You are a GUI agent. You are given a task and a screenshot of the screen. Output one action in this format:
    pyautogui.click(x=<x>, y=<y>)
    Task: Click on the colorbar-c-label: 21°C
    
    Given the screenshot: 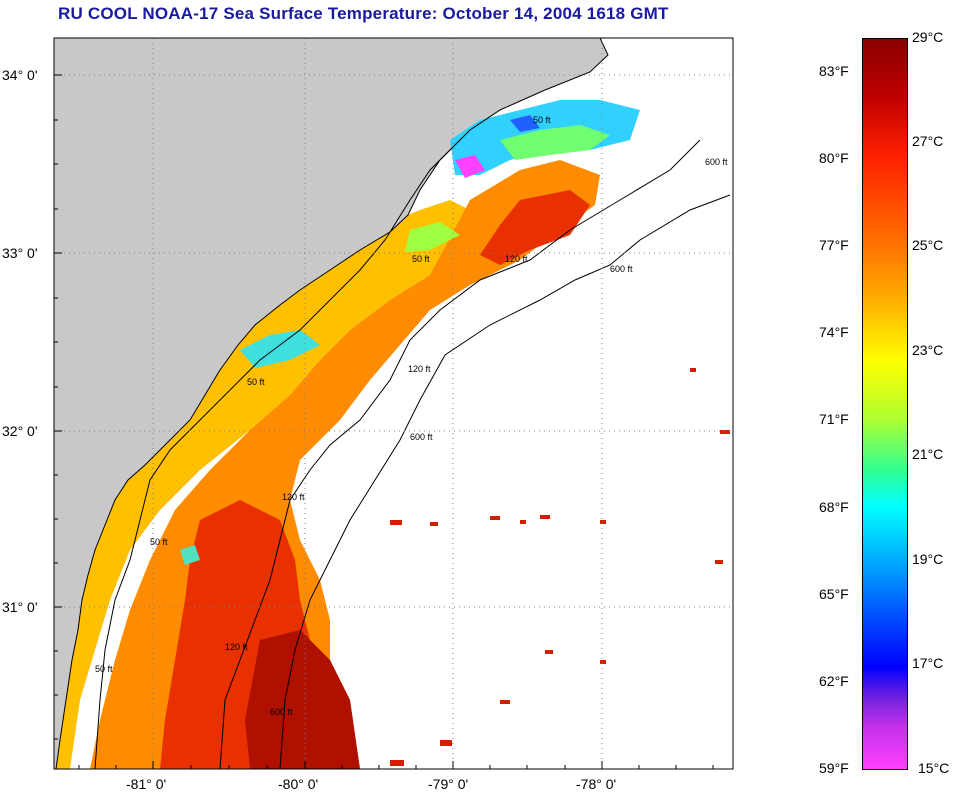 What is the action you would take?
    pyautogui.click(x=928, y=454)
    